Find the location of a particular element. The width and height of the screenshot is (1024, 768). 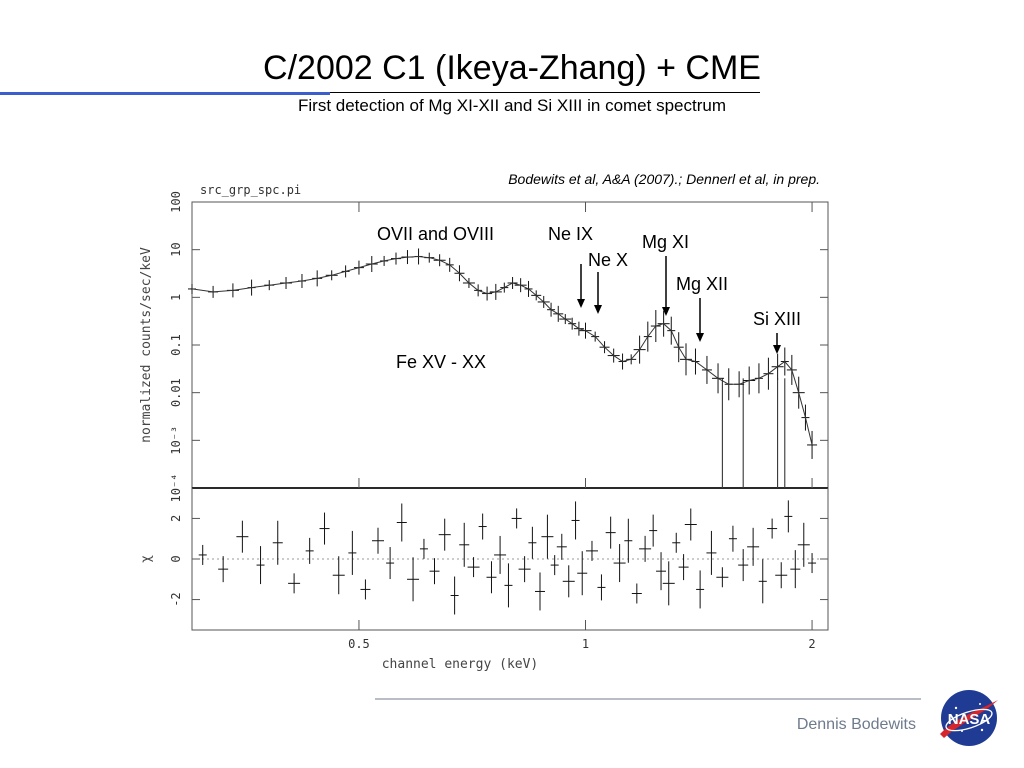

annotation-label: Ne X is located at coordinates (608, 260).